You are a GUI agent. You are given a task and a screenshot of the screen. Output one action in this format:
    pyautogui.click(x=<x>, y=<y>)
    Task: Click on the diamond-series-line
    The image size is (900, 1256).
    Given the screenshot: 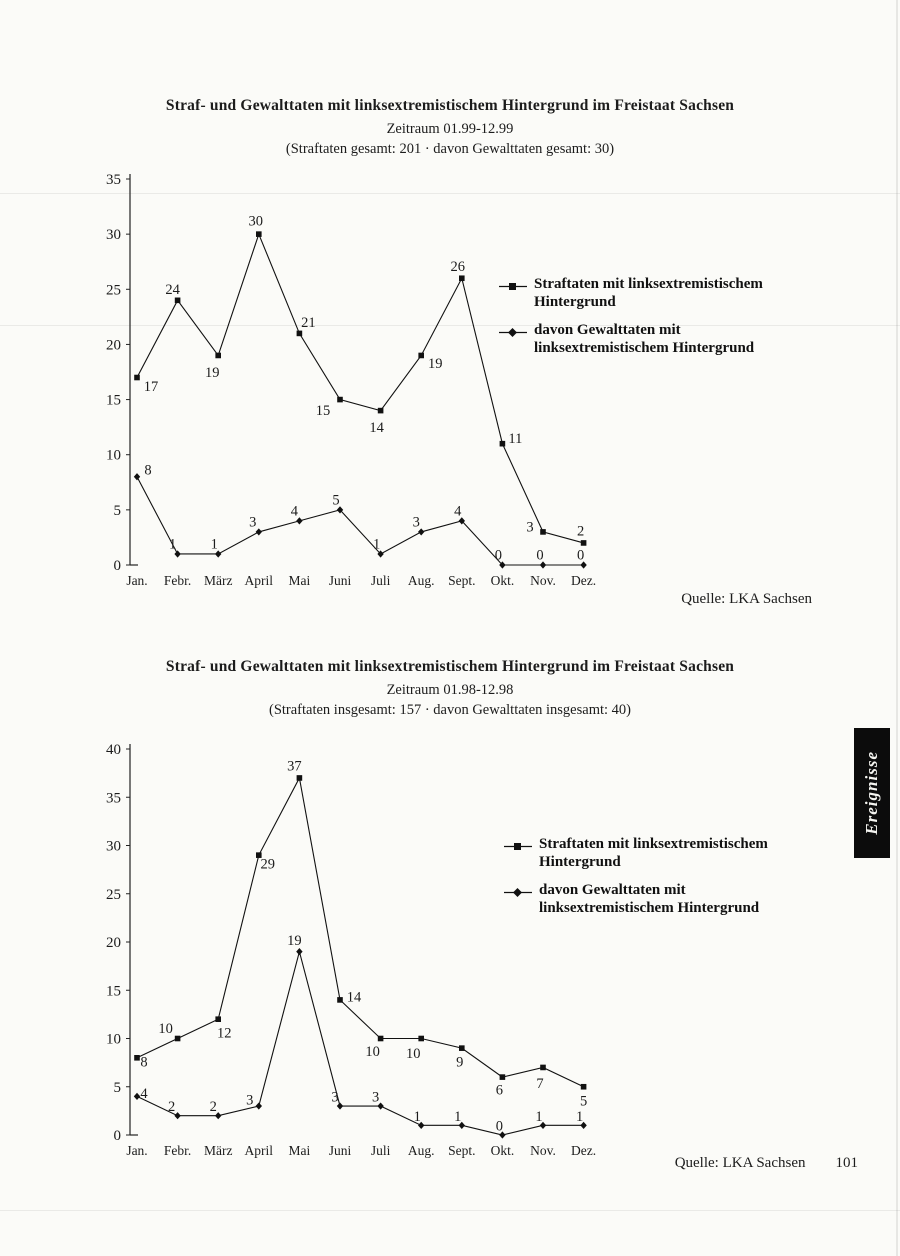 What is the action you would take?
    pyautogui.click(x=360, y=521)
    